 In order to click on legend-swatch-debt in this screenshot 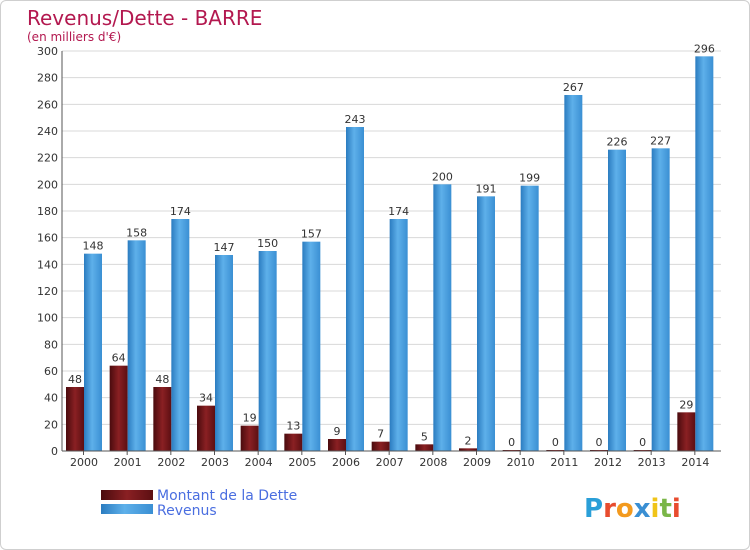, I will do `click(127, 495)`.